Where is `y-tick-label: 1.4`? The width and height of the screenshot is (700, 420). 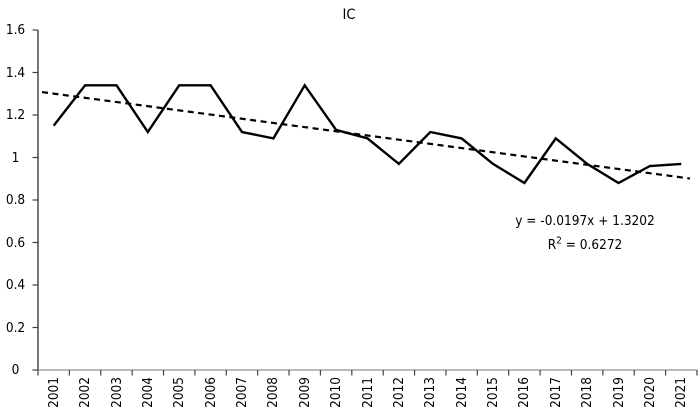
y-tick-label: 1.4 is located at coordinates (15, 72).